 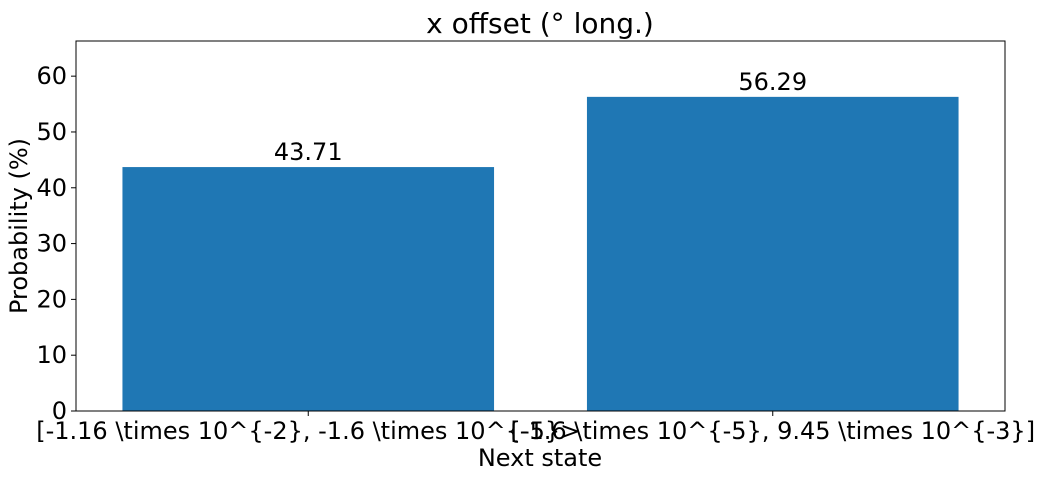 What do you see at coordinates (308, 152) in the screenshot?
I see `bar-value-label: 43.71` at bounding box center [308, 152].